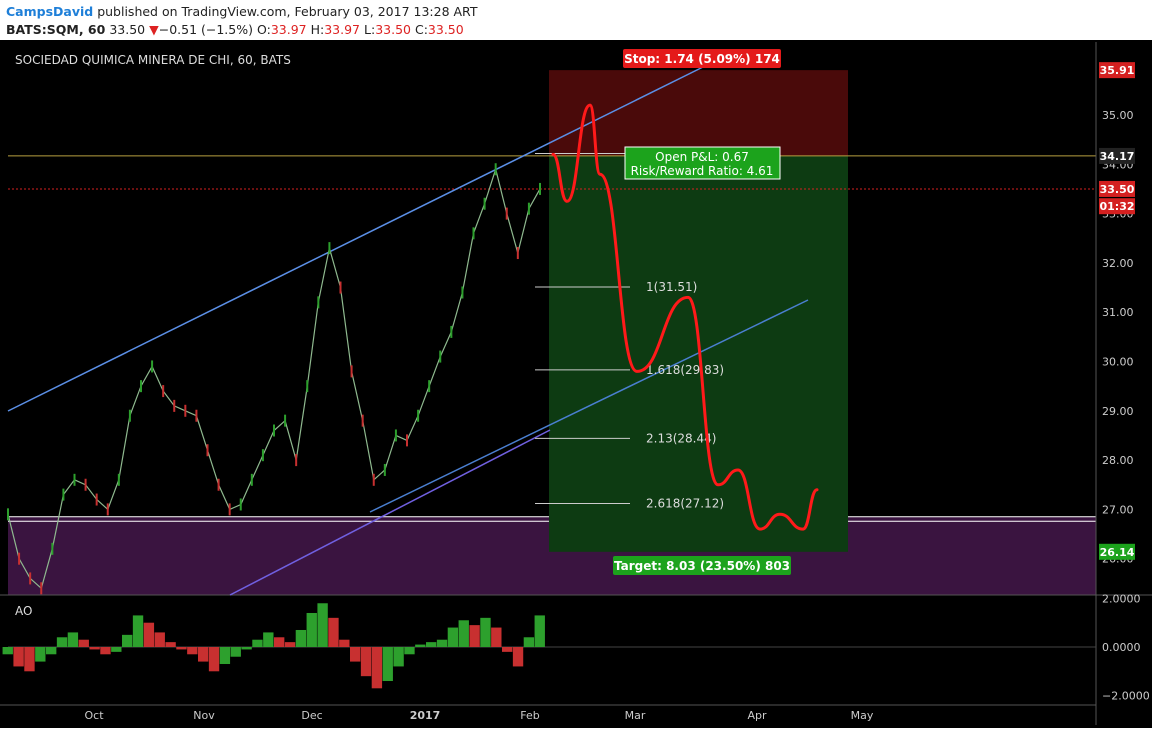 The width and height of the screenshot is (1152, 732). I want to click on time-axis-label: Nov, so click(204, 715).